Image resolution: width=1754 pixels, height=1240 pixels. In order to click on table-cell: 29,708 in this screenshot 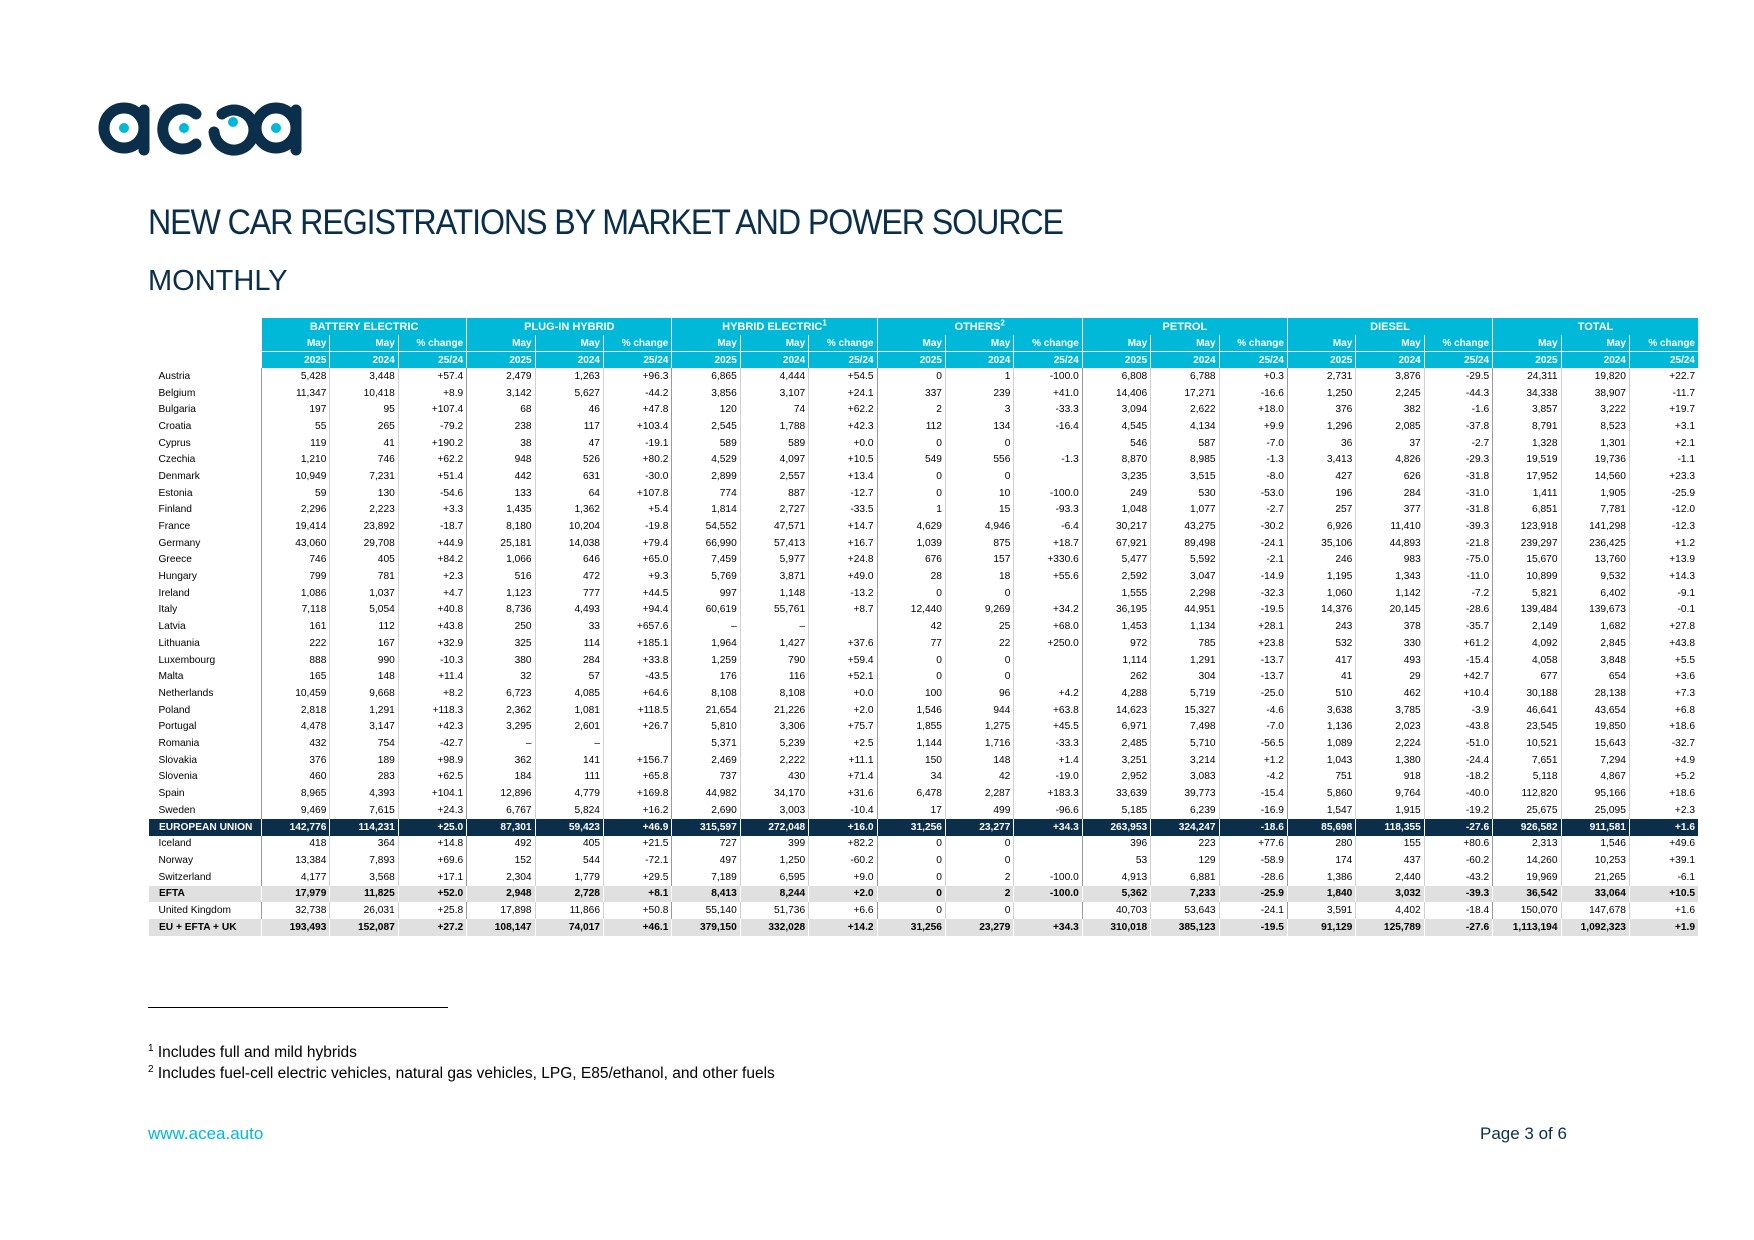, I will do `click(364, 543)`.